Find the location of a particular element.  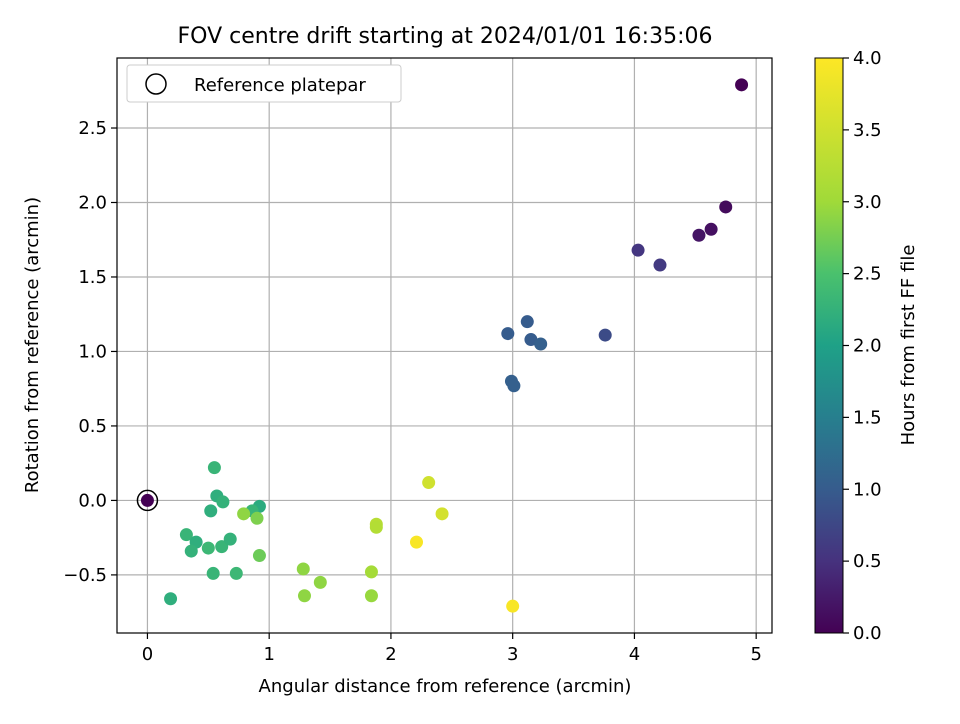

reference-marker is located at coordinates (147, 500).